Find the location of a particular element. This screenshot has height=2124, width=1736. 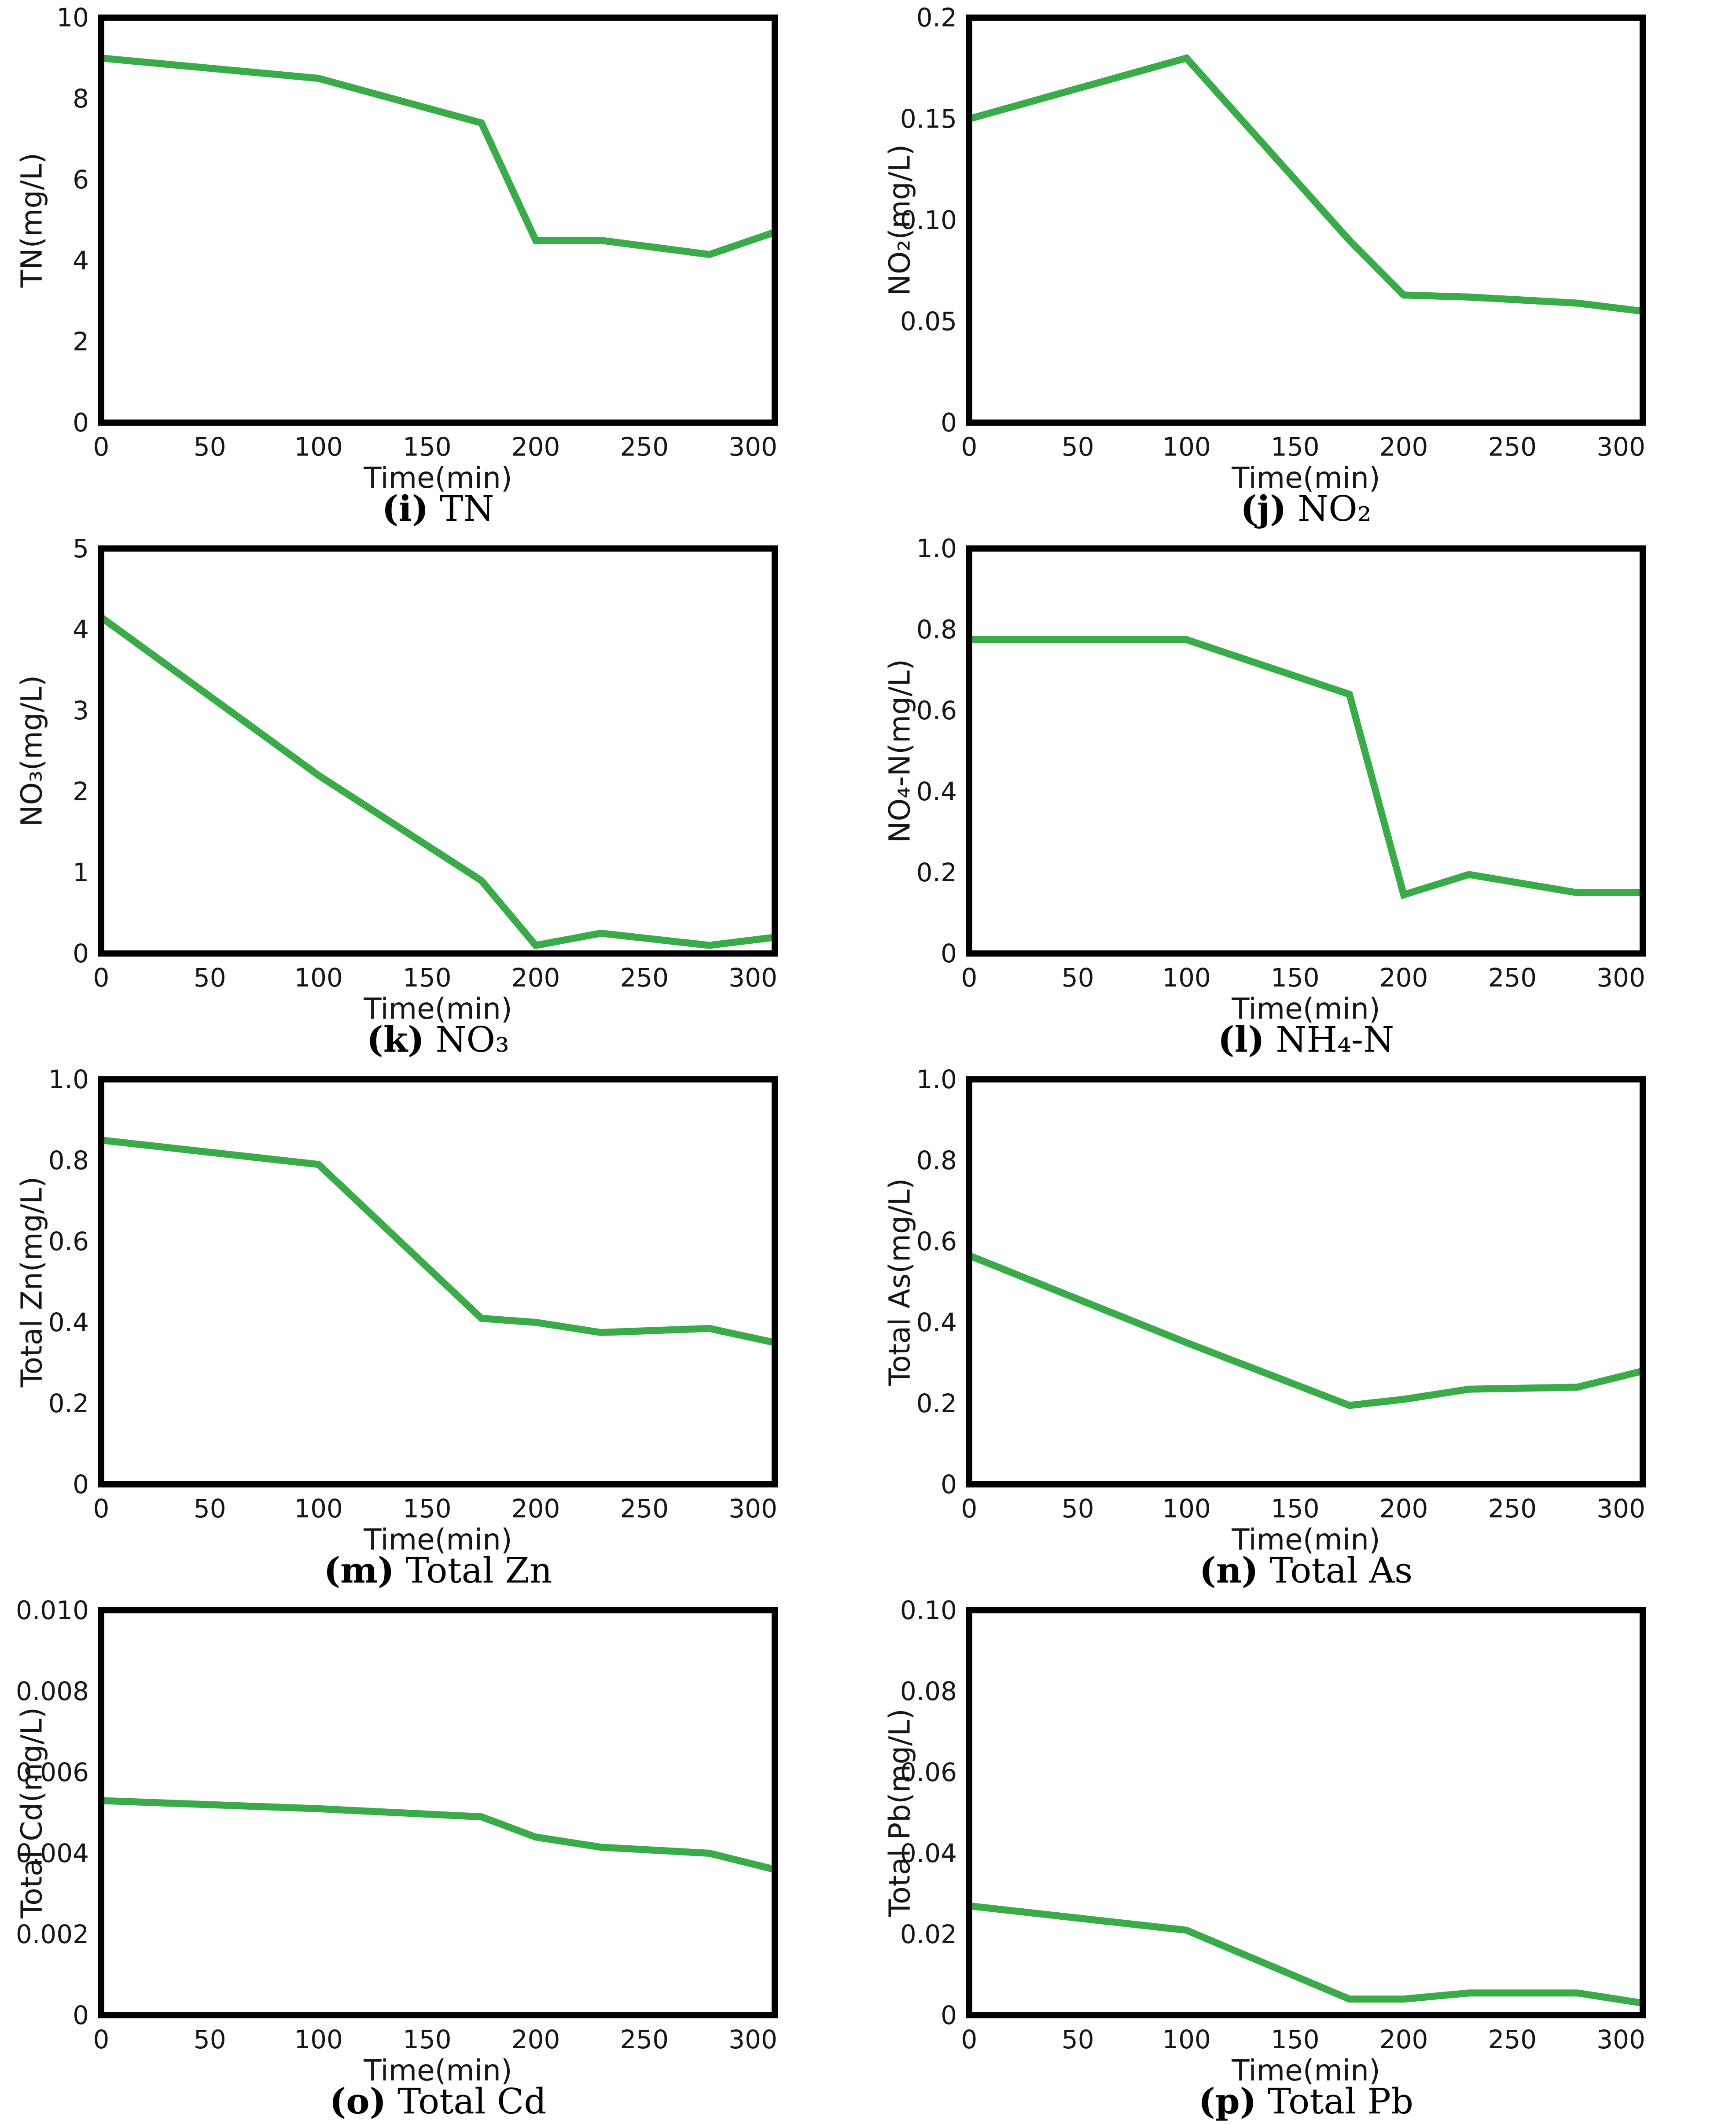

data-line-m is located at coordinates (438, 1241).